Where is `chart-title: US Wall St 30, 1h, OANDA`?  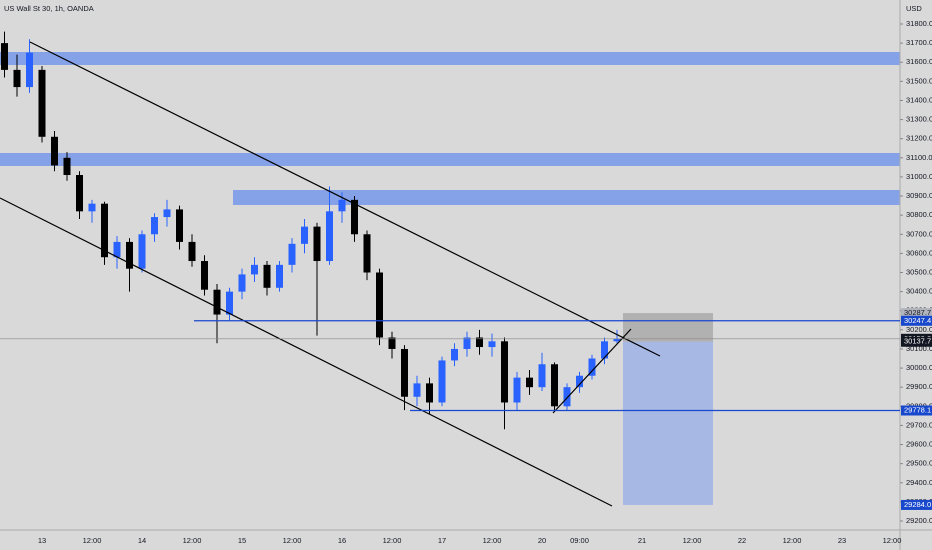 chart-title: US Wall St 30, 1h, OANDA is located at coordinates (49, 8).